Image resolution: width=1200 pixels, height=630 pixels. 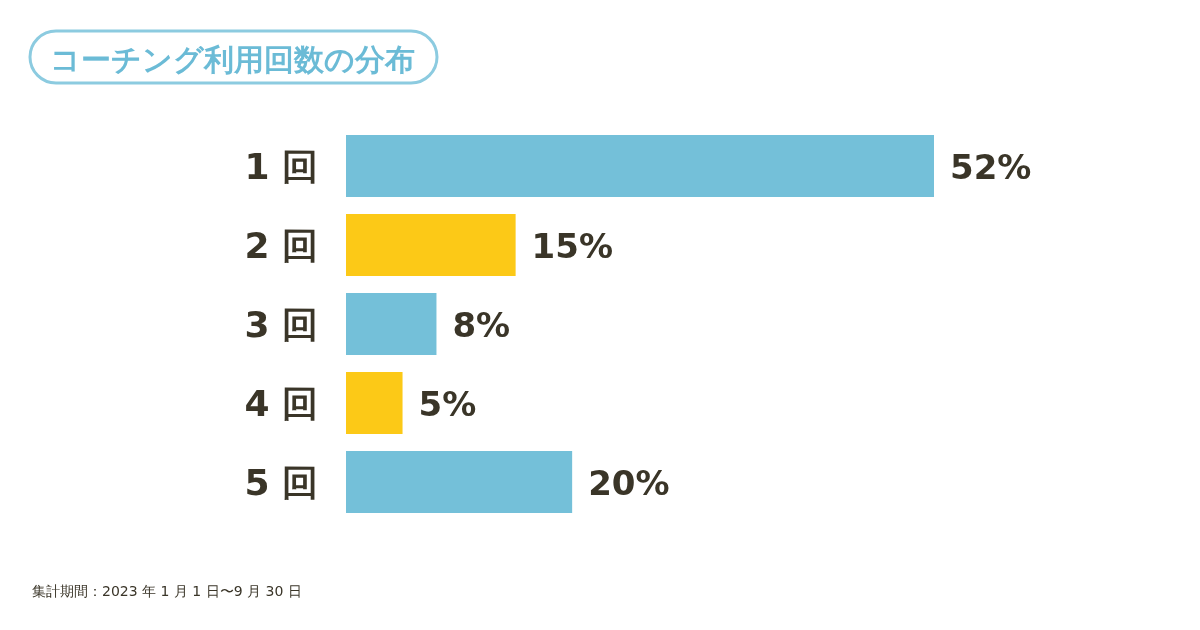 What do you see at coordinates (281, 482) in the screenshot?
I see `y-tick-label: 5 回` at bounding box center [281, 482].